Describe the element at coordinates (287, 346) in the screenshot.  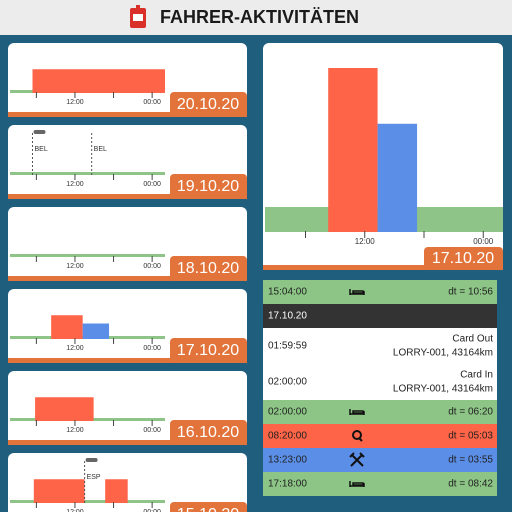
I see `event-time: 01:59:59` at that location.